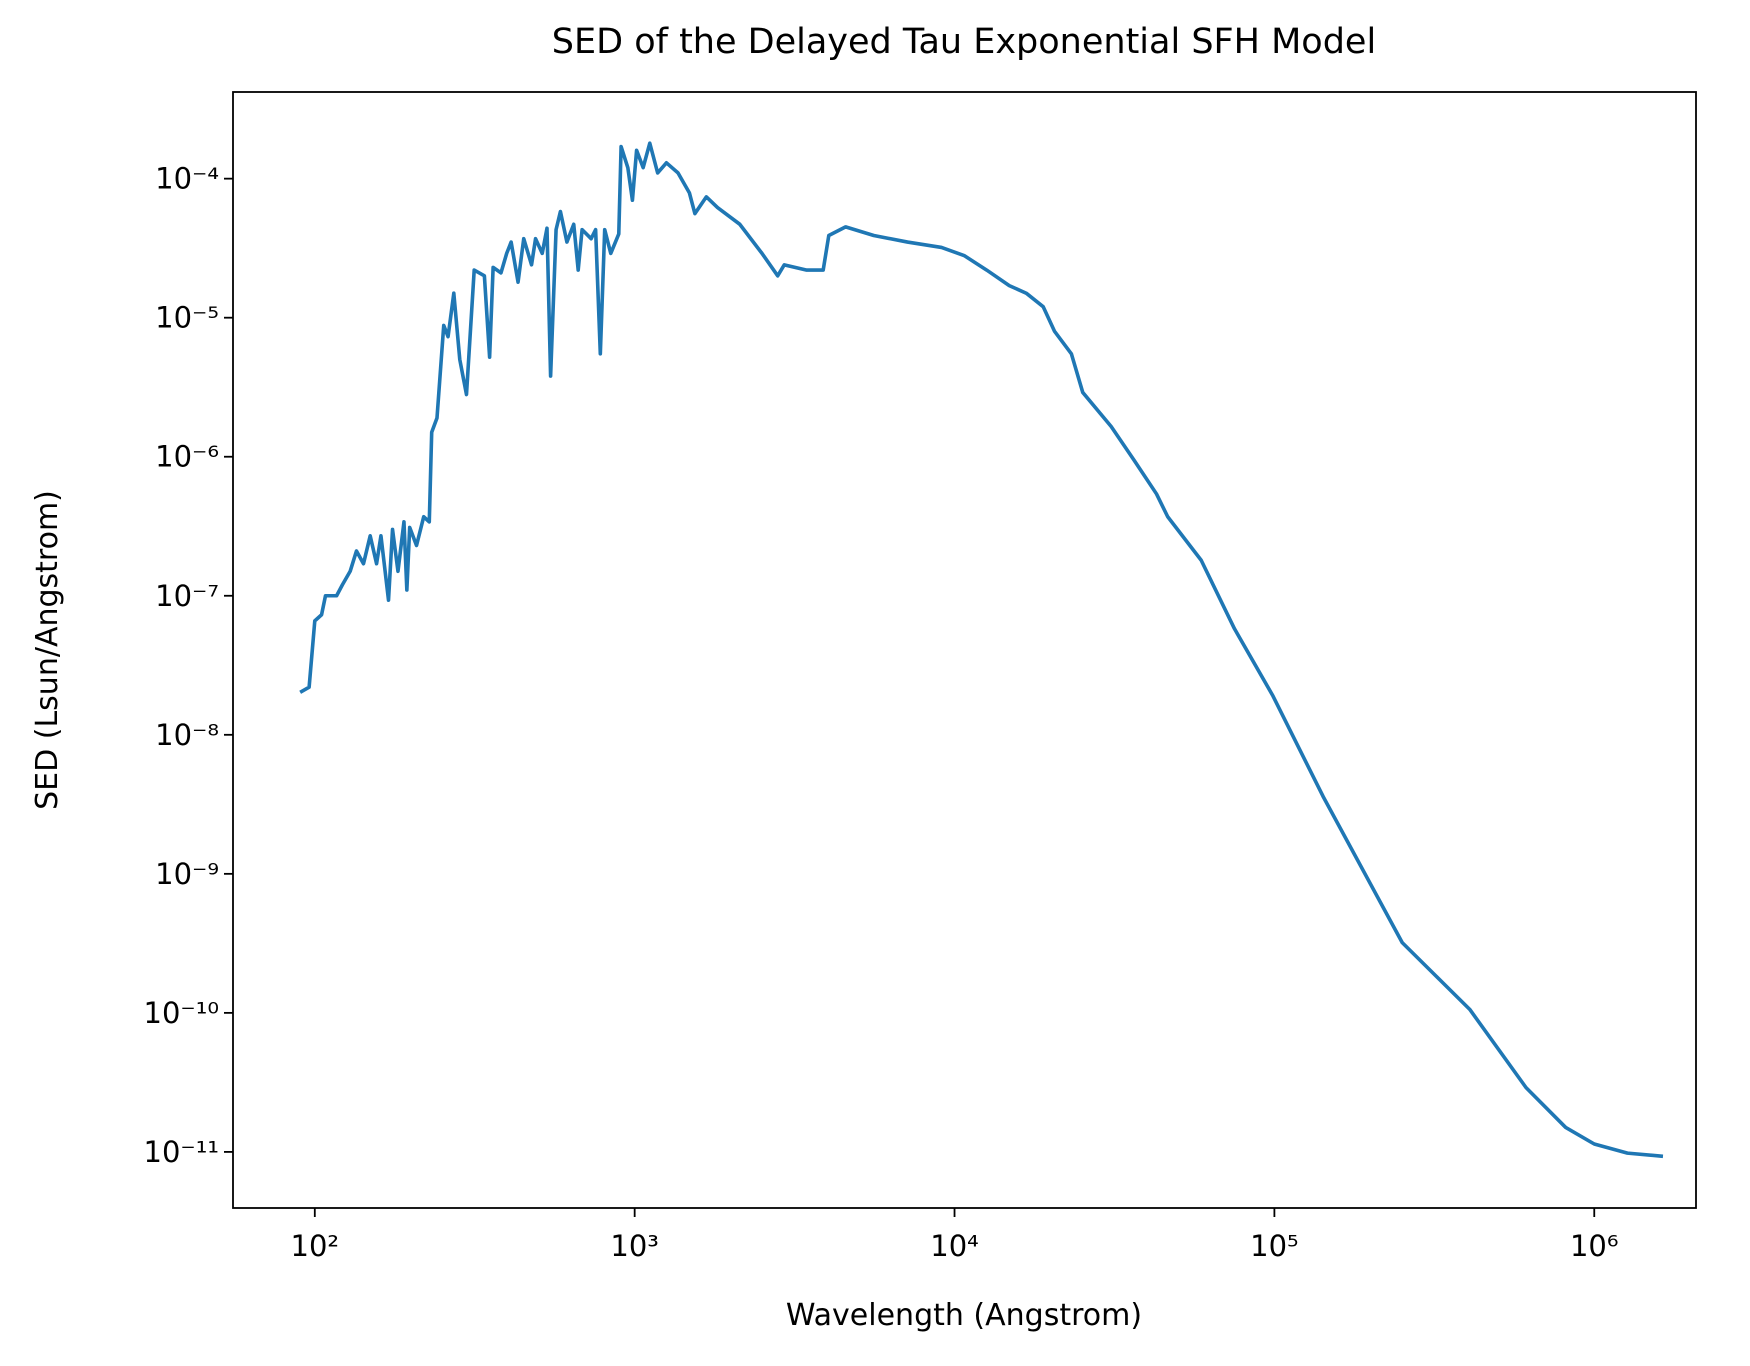 This screenshot has width=1750, height=1366. What do you see at coordinates (187, 735) in the screenshot?
I see `y-tick-label: 10⁻⁸` at bounding box center [187, 735].